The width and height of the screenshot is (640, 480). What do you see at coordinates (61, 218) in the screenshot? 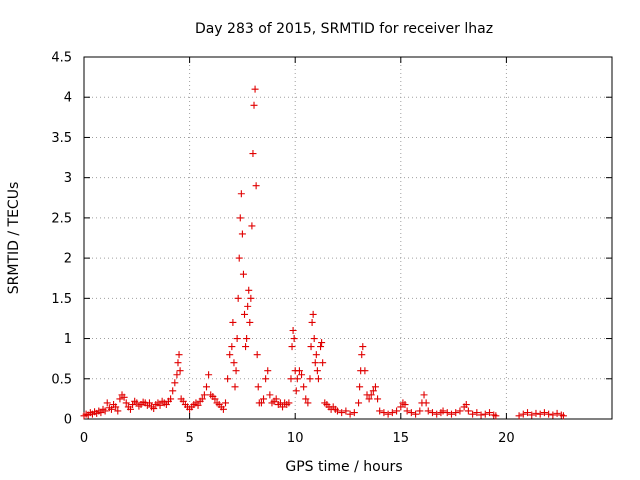
I see `y-tick-label: 2.5` at bounding box center [61, 218].